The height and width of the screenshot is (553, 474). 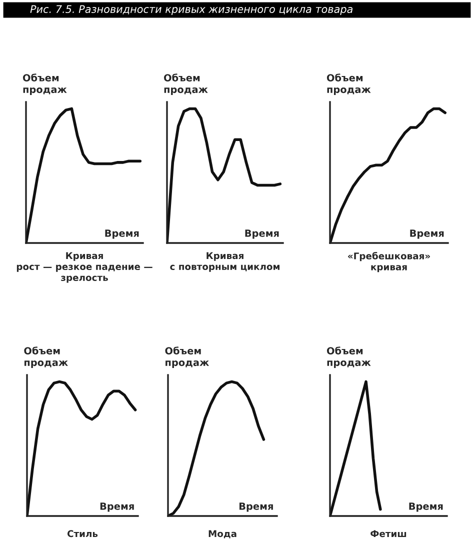 What do you see at coordinates (389, 262) in the screenshot?
I see `text: «Гребешковая» кривая` at bounding box center [389, 262].